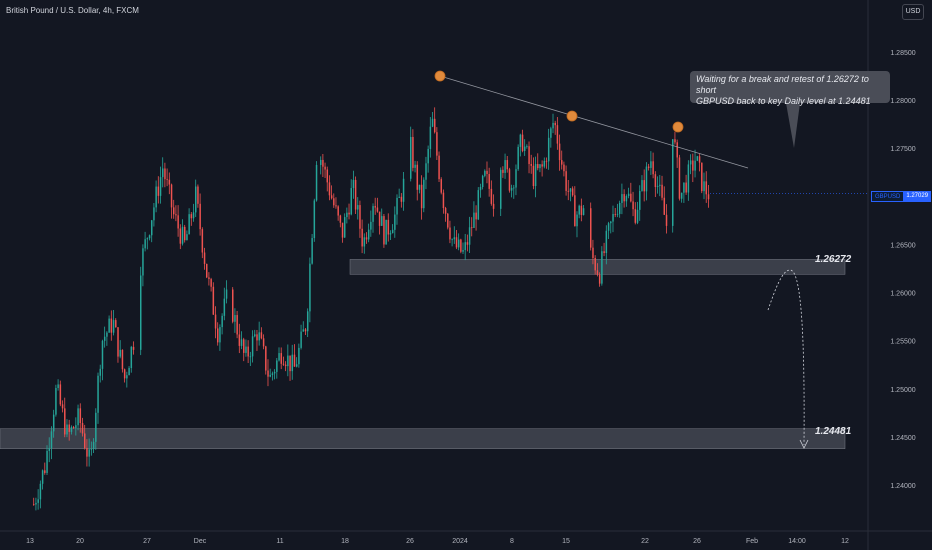 The height and width of the screenshot is (550, 932). Describe the element at coordinates (793, 125) in the screenshot. I see `callout-pointer` at that location.